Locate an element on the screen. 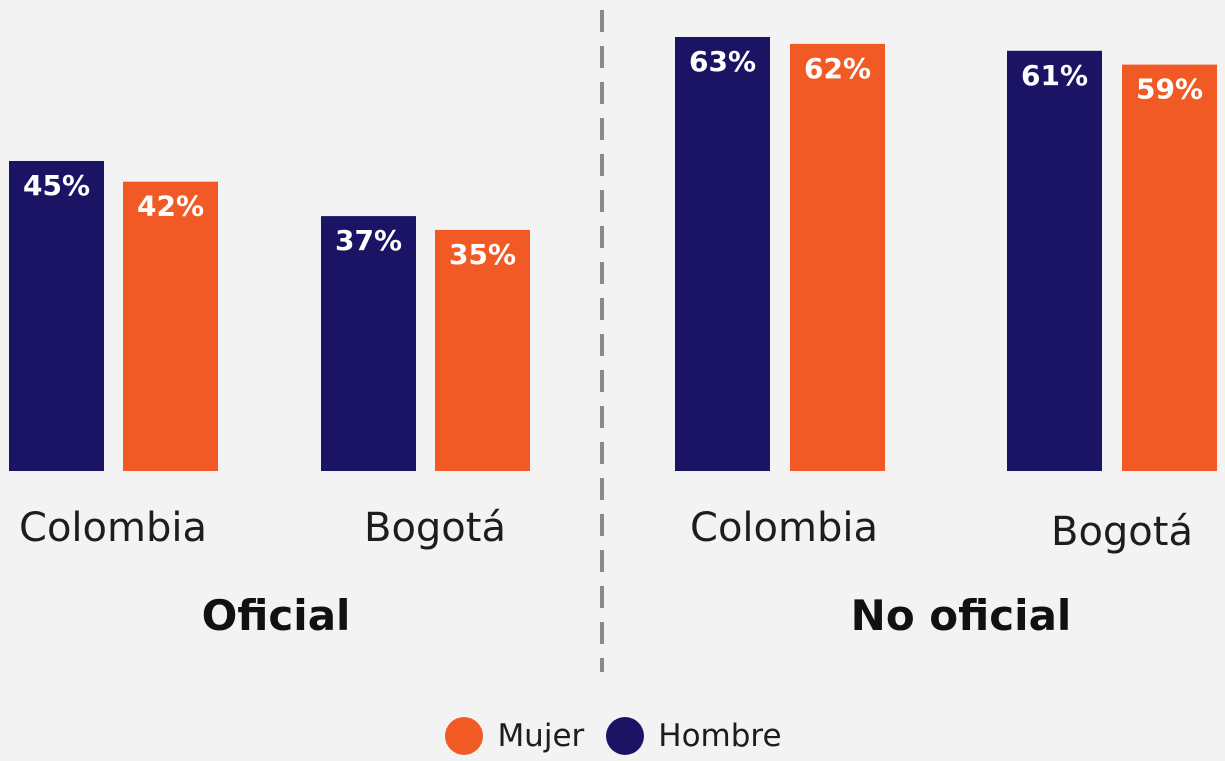 The height and width of the screenshot is (761, 1225). data-label-oficial-colombia-hombre: 45% is located at coordinates (56, 185).